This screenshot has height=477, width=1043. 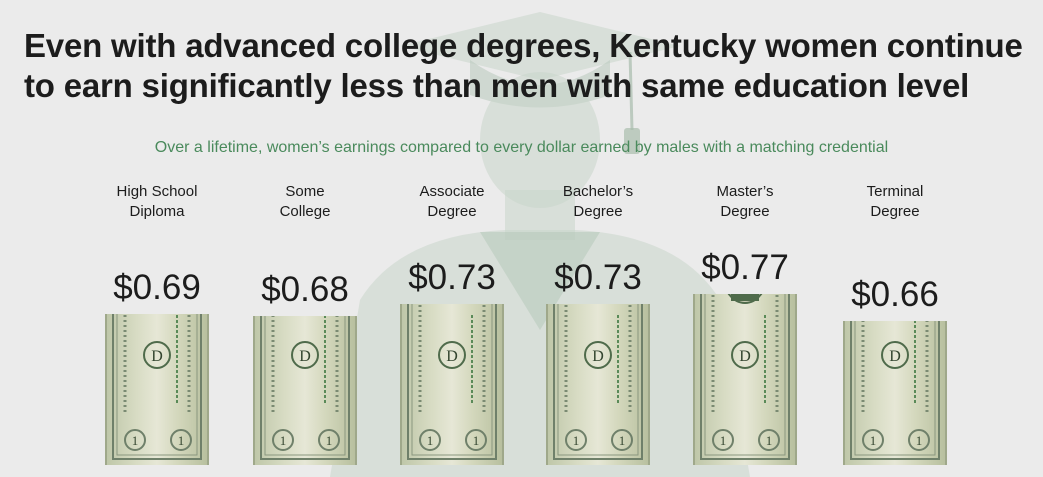 What do you see at coordinates (157, 191) in the screenshot?
I see `category-label-line: High School` at bounding box center [157, 191].